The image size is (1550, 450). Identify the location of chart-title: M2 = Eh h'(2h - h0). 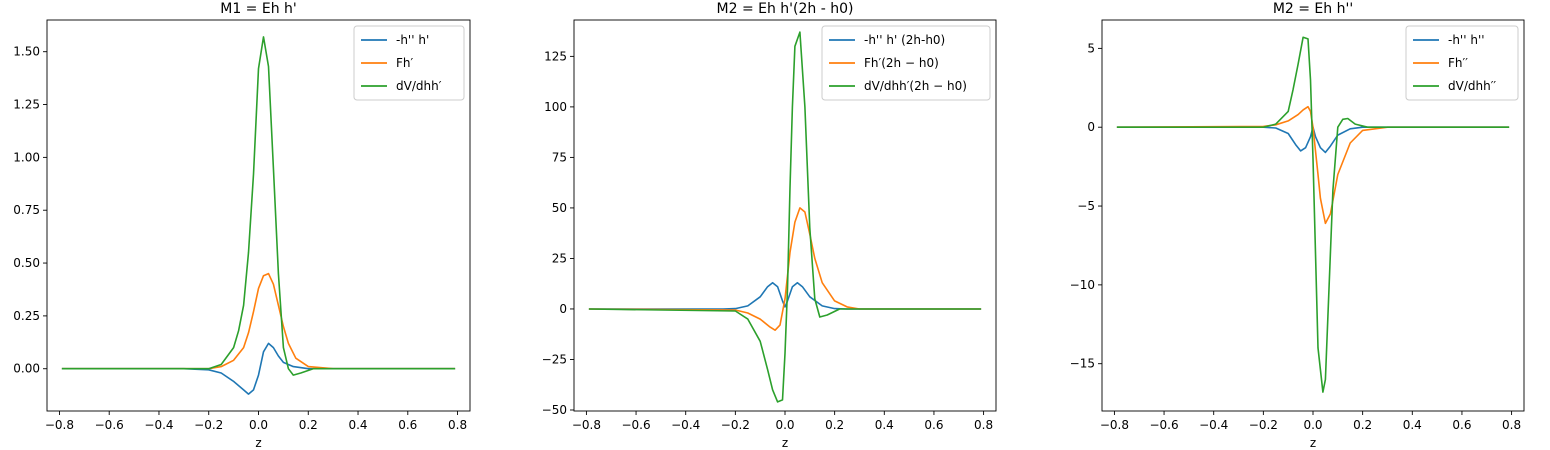
(785, 9).